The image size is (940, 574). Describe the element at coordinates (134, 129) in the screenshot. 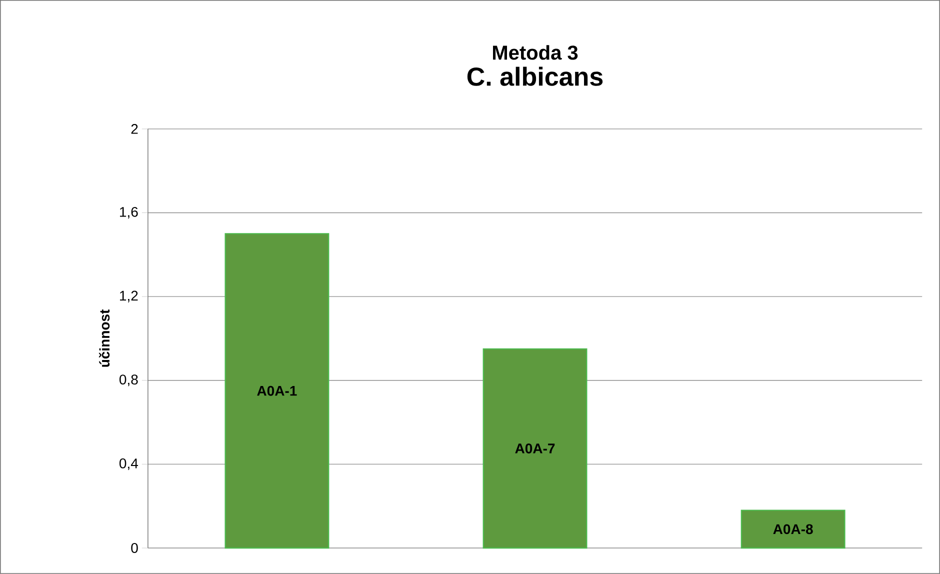

I see `y-tick-label: 2` at that location.